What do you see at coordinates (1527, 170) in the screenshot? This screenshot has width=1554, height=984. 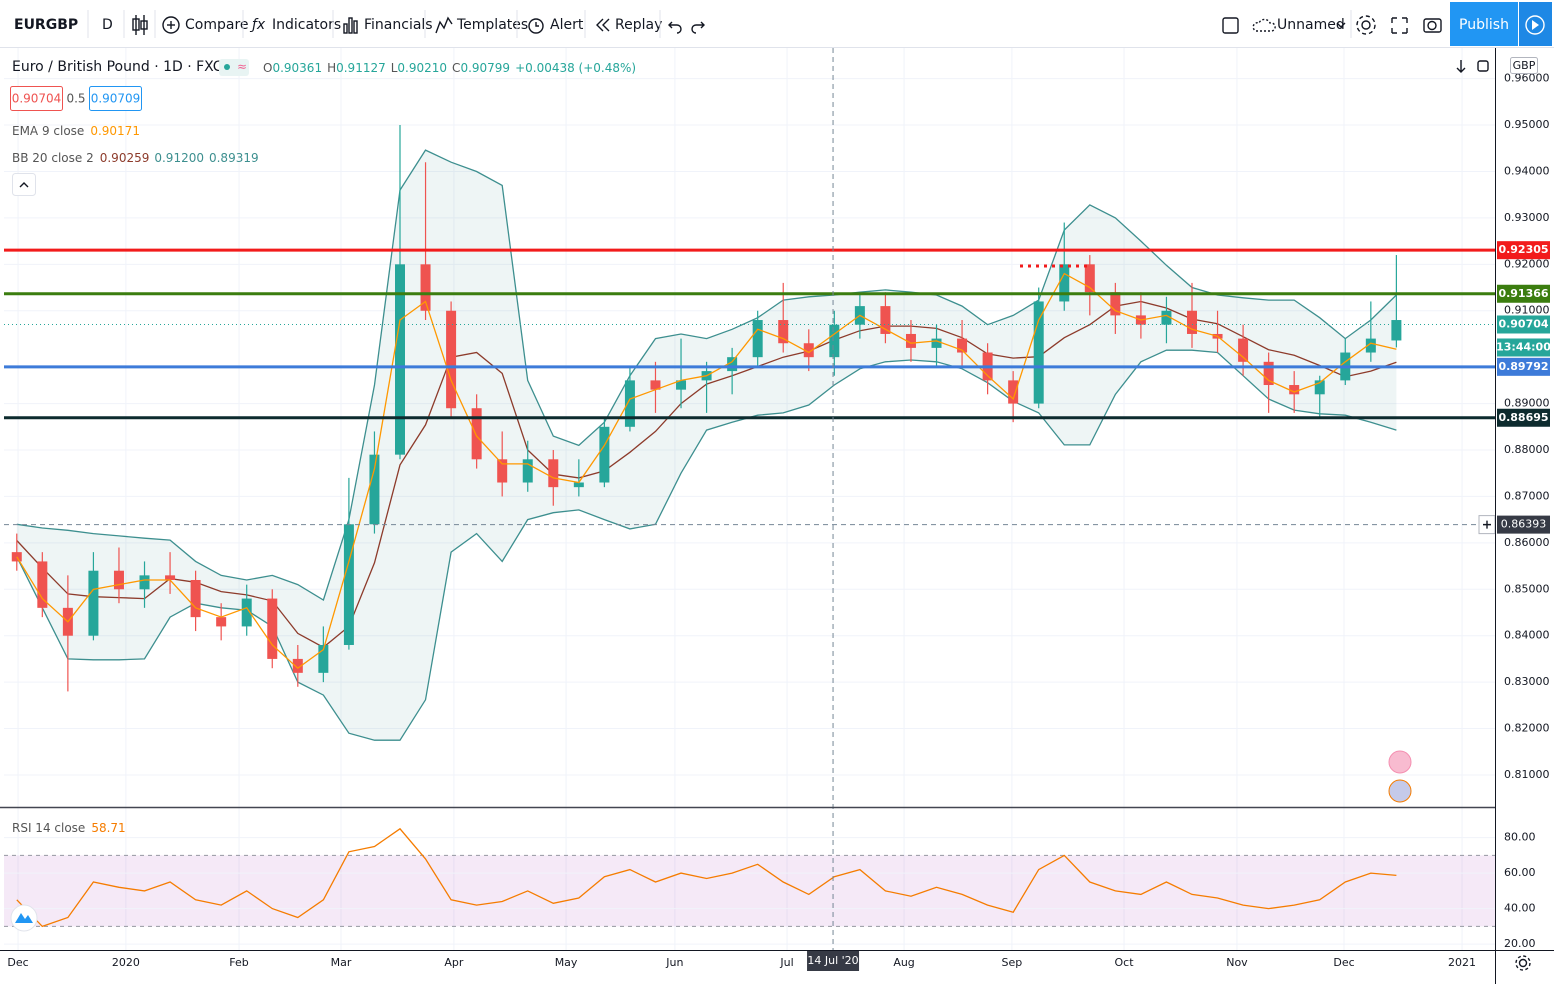 I see `y-tick-label: 0.94000` at bounding box center [1527, 170].